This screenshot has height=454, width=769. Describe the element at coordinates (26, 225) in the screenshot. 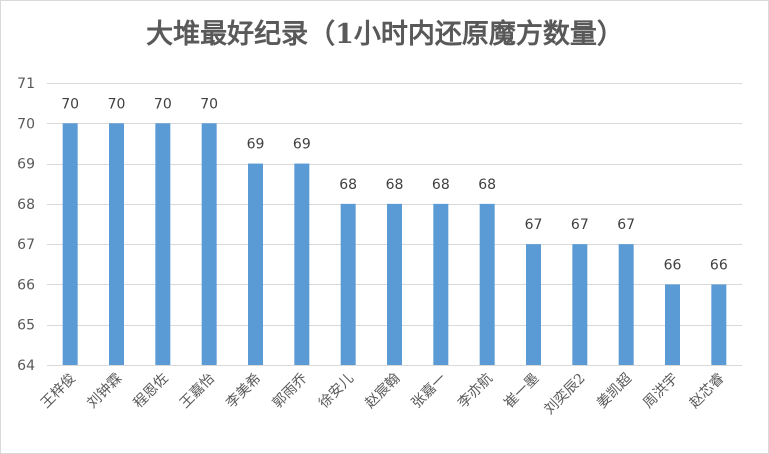

I see `y-axis-ticks: 64 65 66 67 68 69 70 71` at that location.